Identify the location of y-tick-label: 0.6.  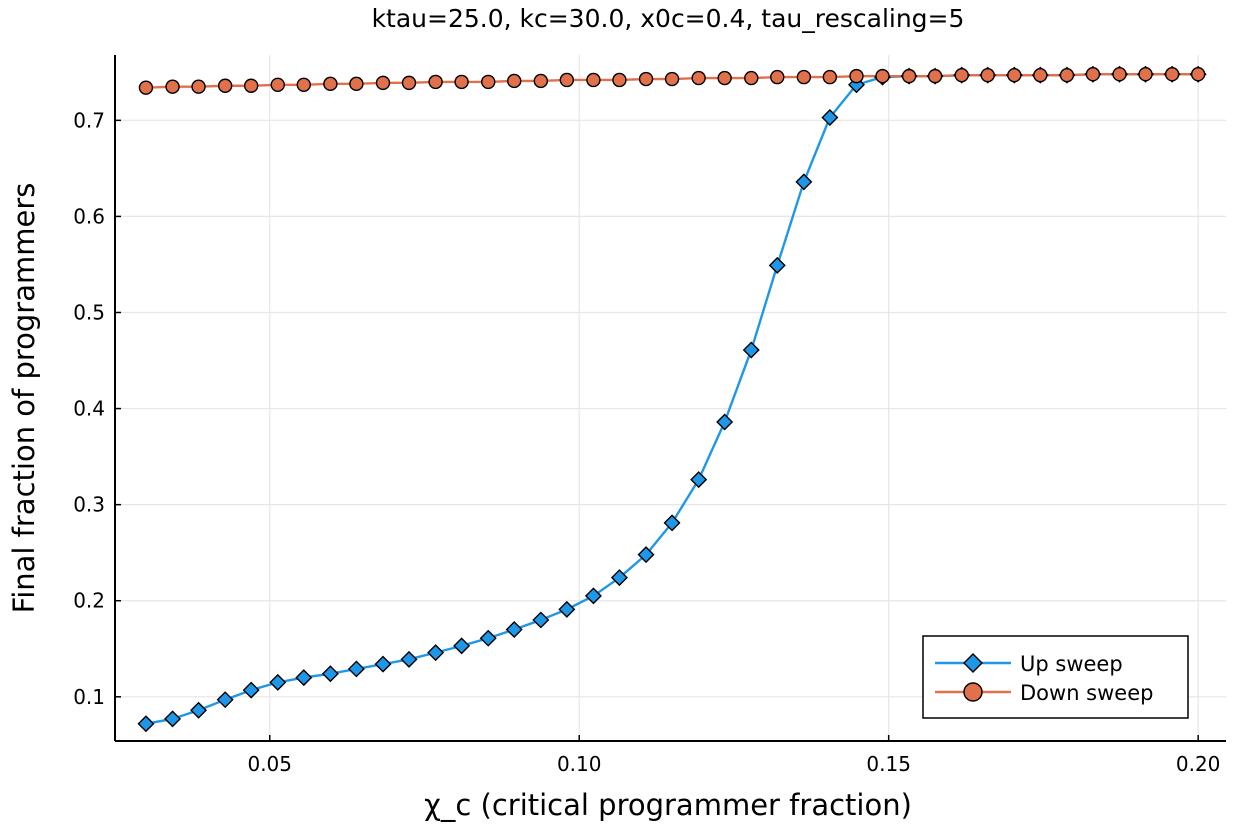
(89, 216).